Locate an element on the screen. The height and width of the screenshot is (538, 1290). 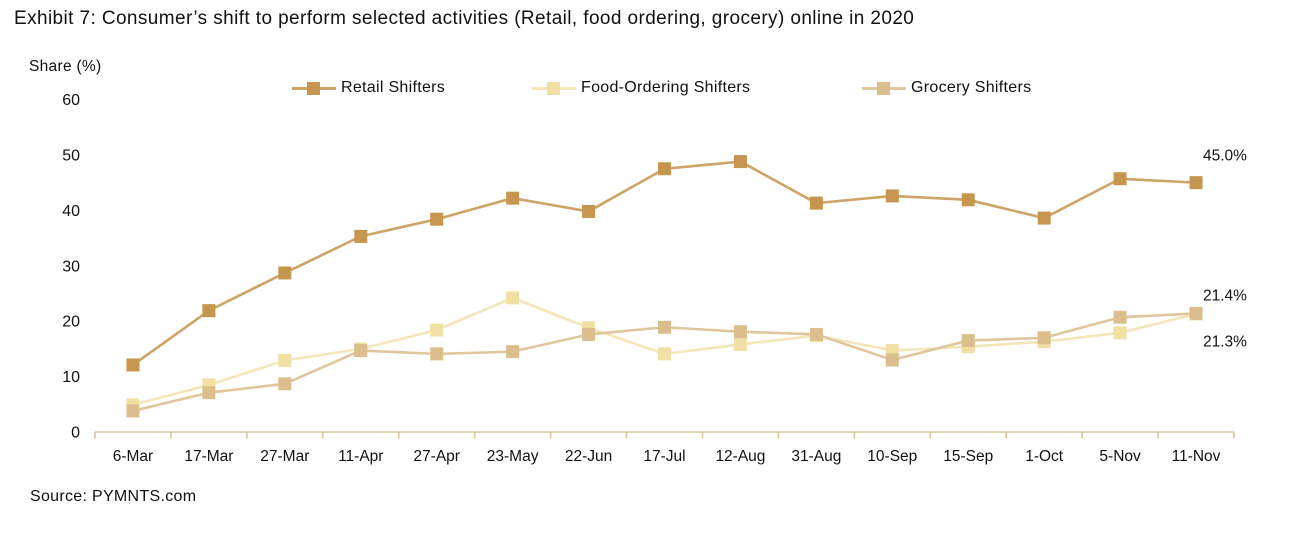
legend-swatch-food-ordering-shifters is located at coordinates (554, 88).